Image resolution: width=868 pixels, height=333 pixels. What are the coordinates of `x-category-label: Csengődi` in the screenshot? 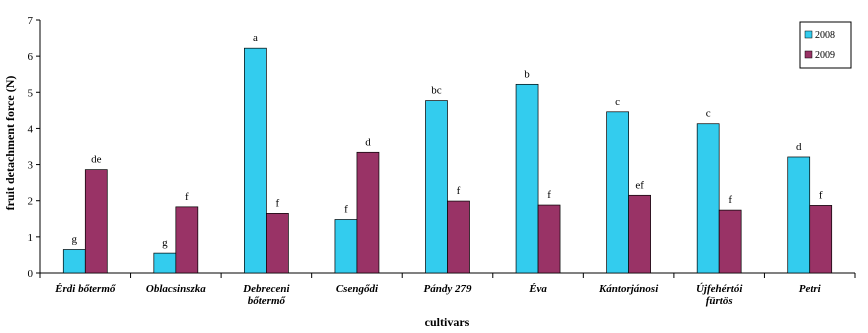 It's located at (357, 289).